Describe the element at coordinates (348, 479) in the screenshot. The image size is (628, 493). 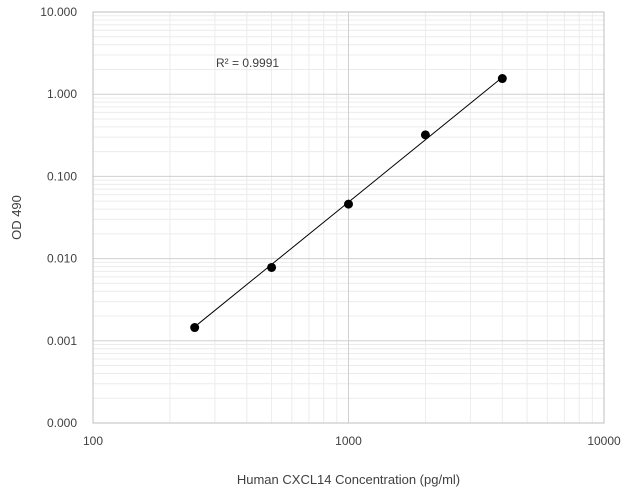
I see `x-axis-title: Human CXCL14 Concentration (pg/ml)` at that location.